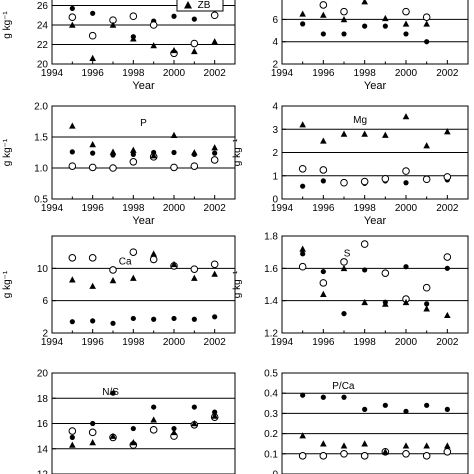 Image resolution: width=474 pixels, height=474 pixels. Describe the element at coordinates (350, 290) in the screenshot. I see `panel-6: 1.2 1.4 1.6 1.8 1994 1996 1998 2000 2002 g kg⁻¹ S` at that location.